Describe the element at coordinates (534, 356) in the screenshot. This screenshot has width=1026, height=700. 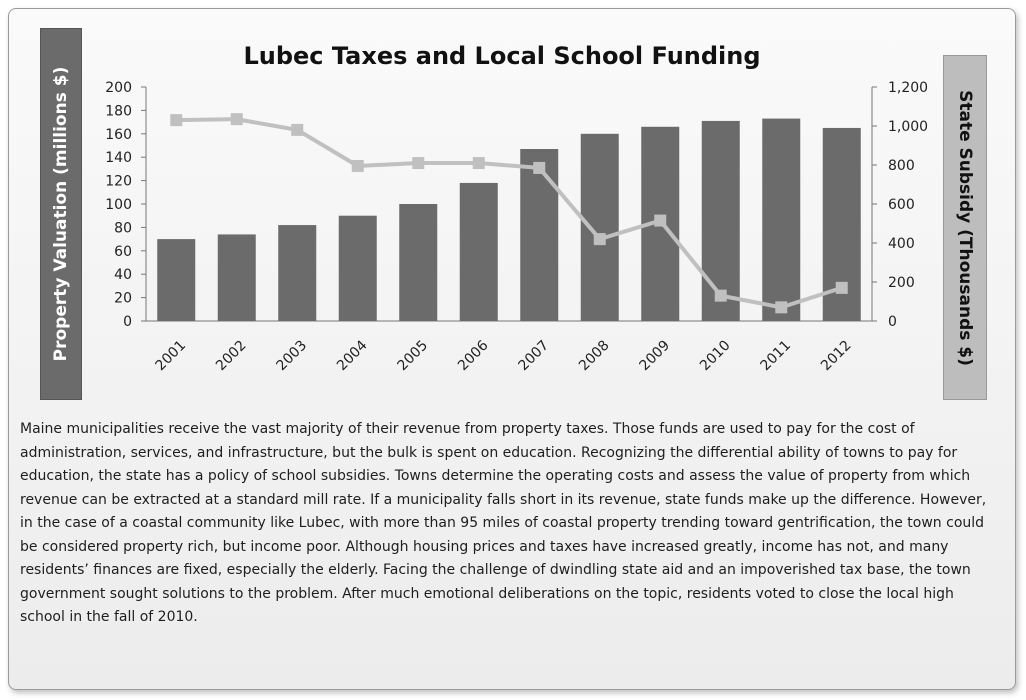
I see `x-tick-label: 2007` at that location.